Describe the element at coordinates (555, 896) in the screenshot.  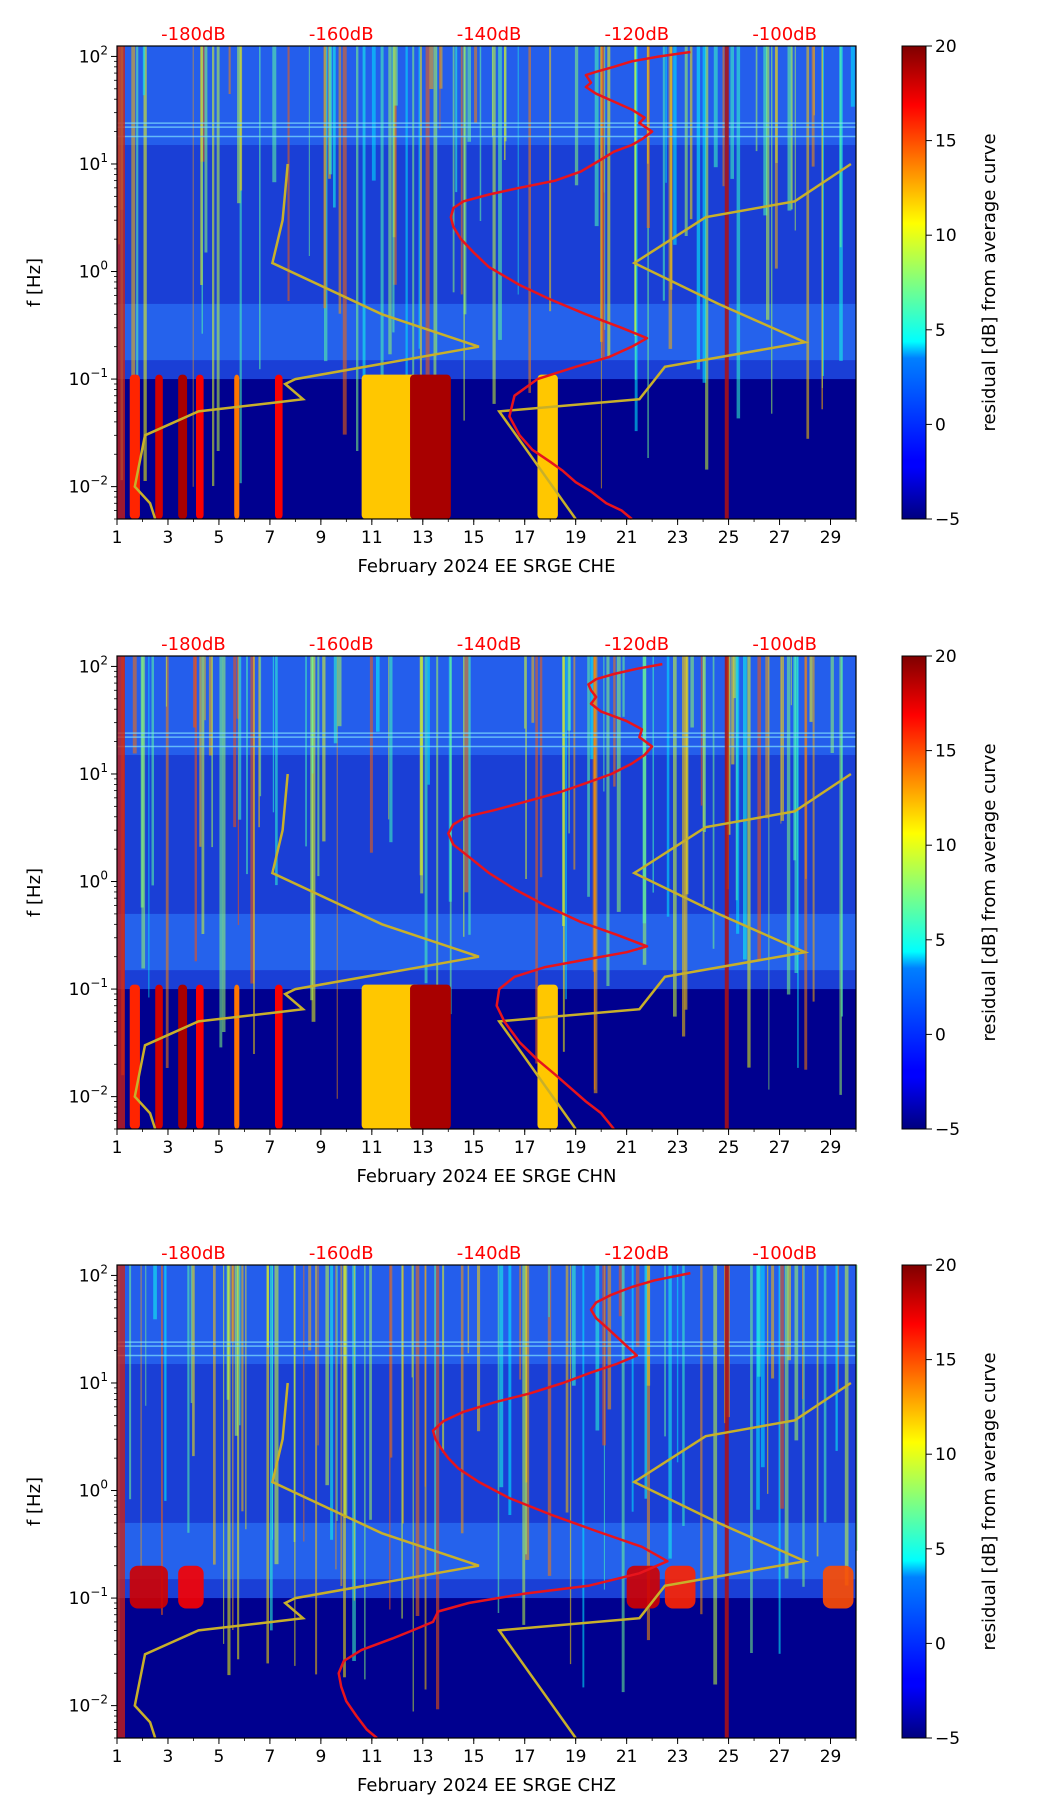
I see `average-curve` at that location.